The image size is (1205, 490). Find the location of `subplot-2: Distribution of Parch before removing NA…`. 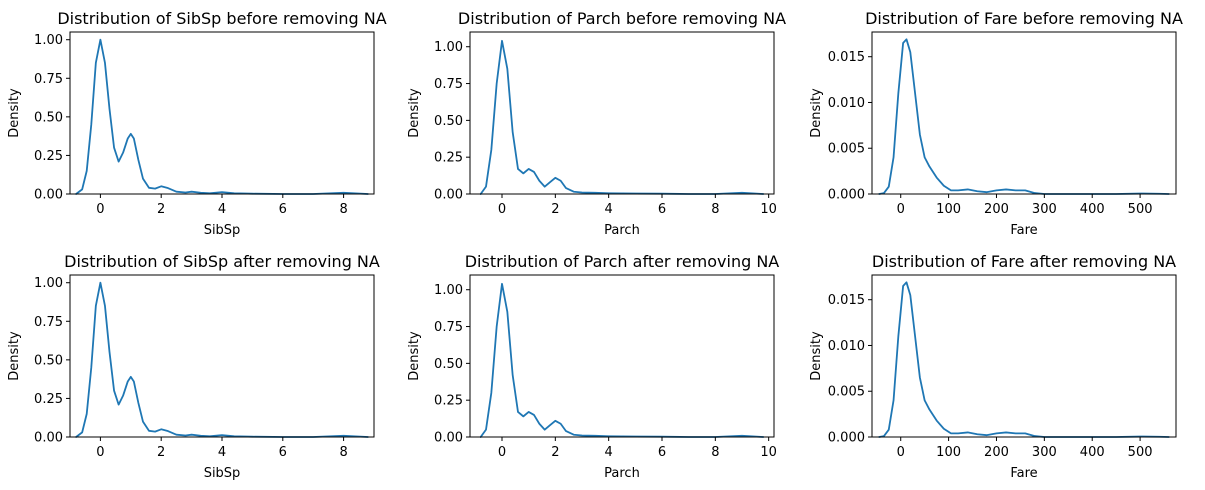

subplot-2: Distribution of Parch before removing NA… is located at coordinates (596, 123).